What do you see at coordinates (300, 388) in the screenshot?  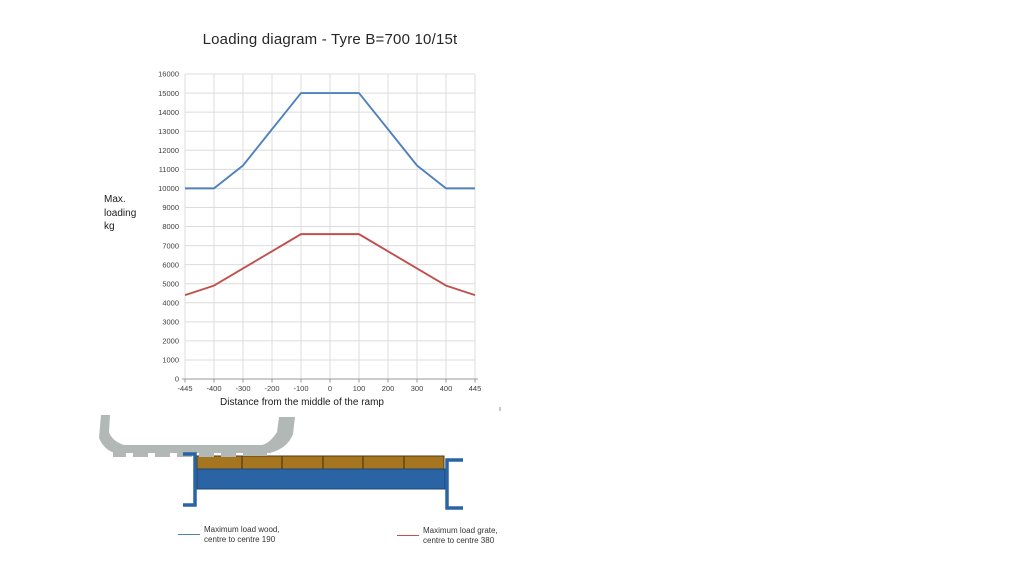 I see `svg-text: -100` at bounding box center [300, 388].